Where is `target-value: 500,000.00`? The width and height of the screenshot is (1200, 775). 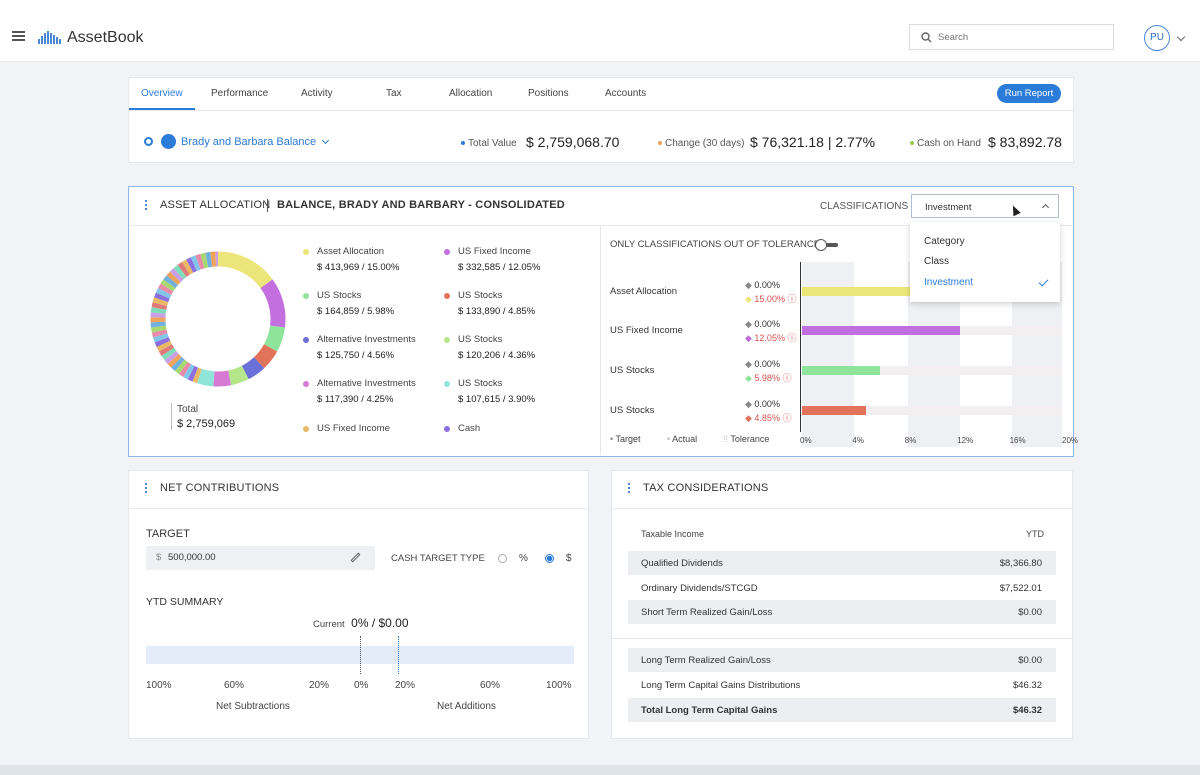
target-value: 500,000.00 is located at coordinates (192, 557).